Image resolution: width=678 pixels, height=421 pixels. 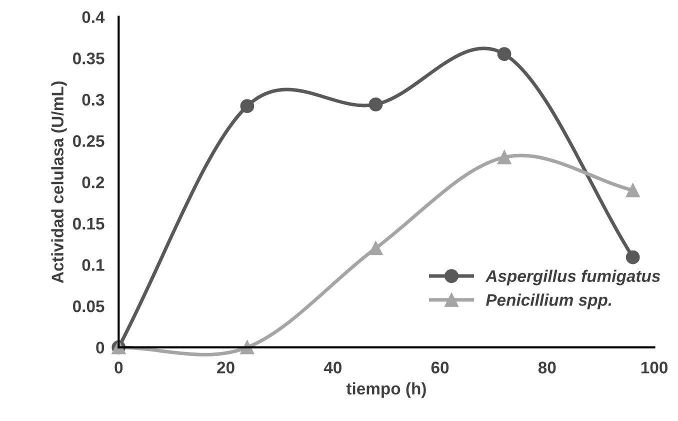 What do you see at coordinates (93, 182) in the screenshot?
I see `y-tick-label: 0.2` at bounding box center [93, 182].